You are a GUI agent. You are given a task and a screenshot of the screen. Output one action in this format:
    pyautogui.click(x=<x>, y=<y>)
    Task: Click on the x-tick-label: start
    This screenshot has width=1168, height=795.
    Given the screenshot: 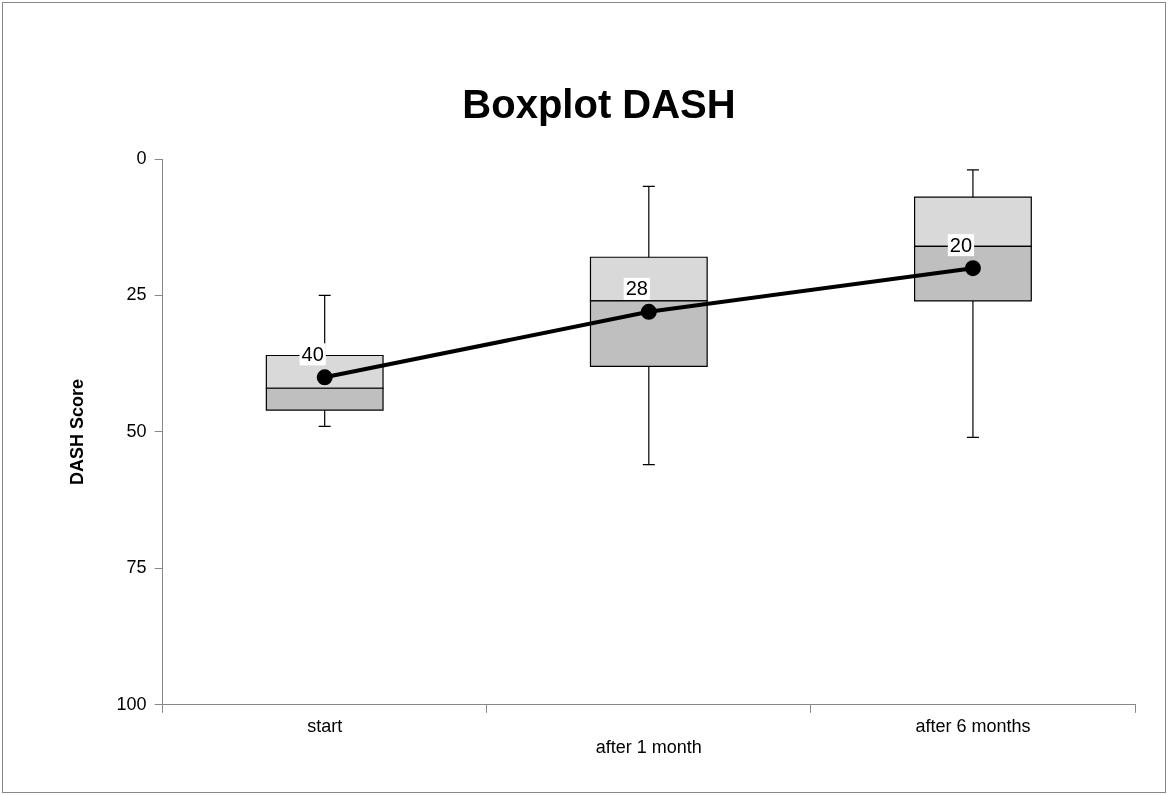 What is the action you would take?
    pyautogui.click(x=325, y=725)
    